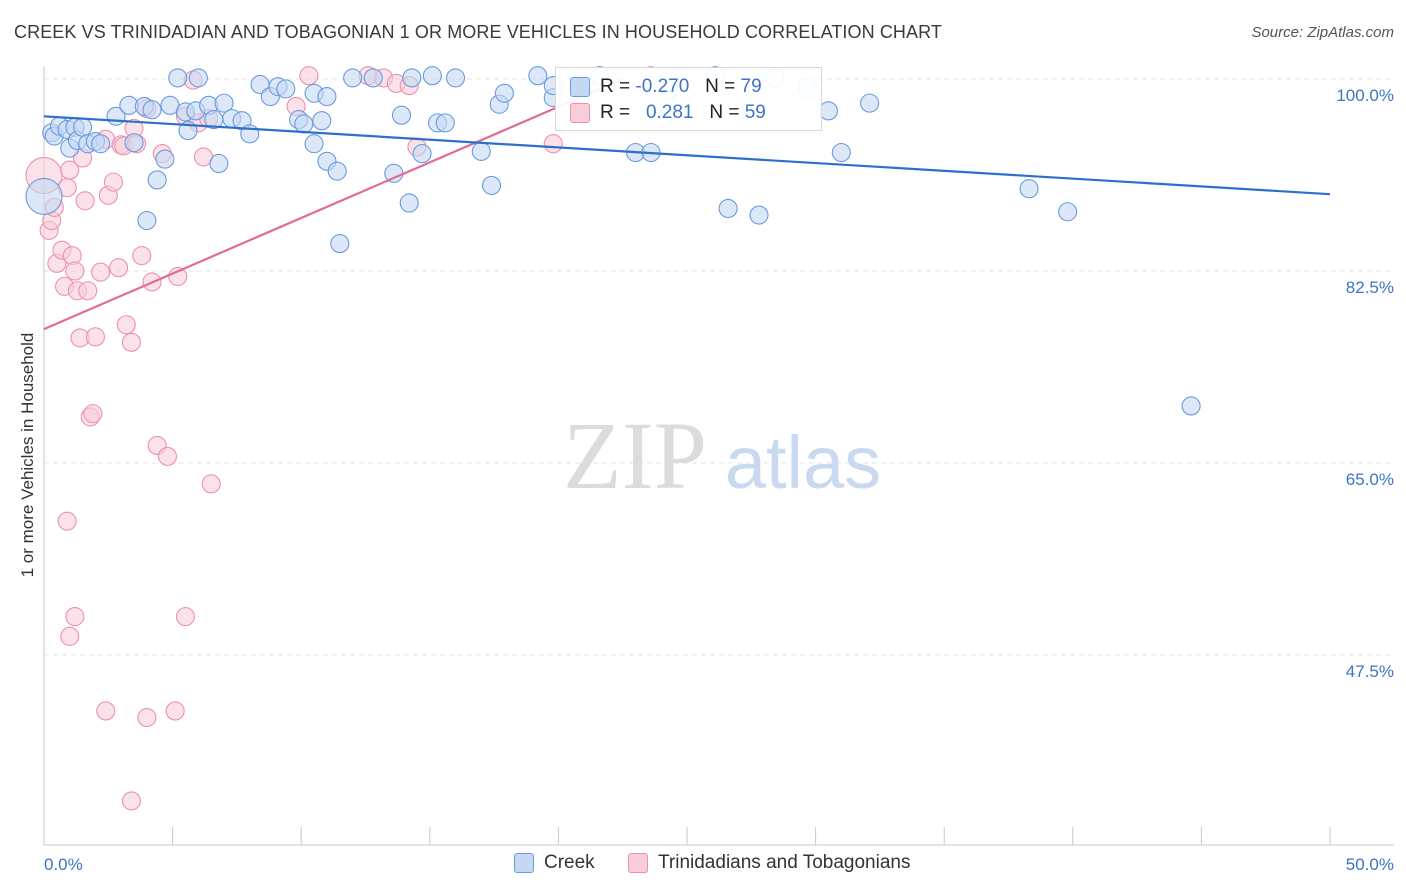 Image resolution: width=1406 pixels, height=892 pixels. Describe the element at coordinates (638, 863) in the screenshot. I see `legend-trin-swatch` at that location.